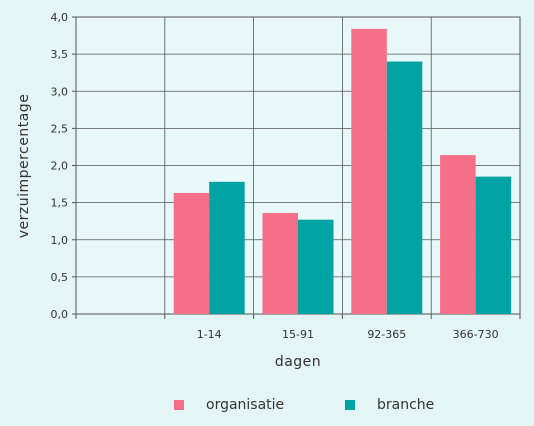 The height and width of the screenshot is (426, 534). Describe the element at coordinates (406, 405) in the screenshot. I see `legend-label-branche: branche` at that location.